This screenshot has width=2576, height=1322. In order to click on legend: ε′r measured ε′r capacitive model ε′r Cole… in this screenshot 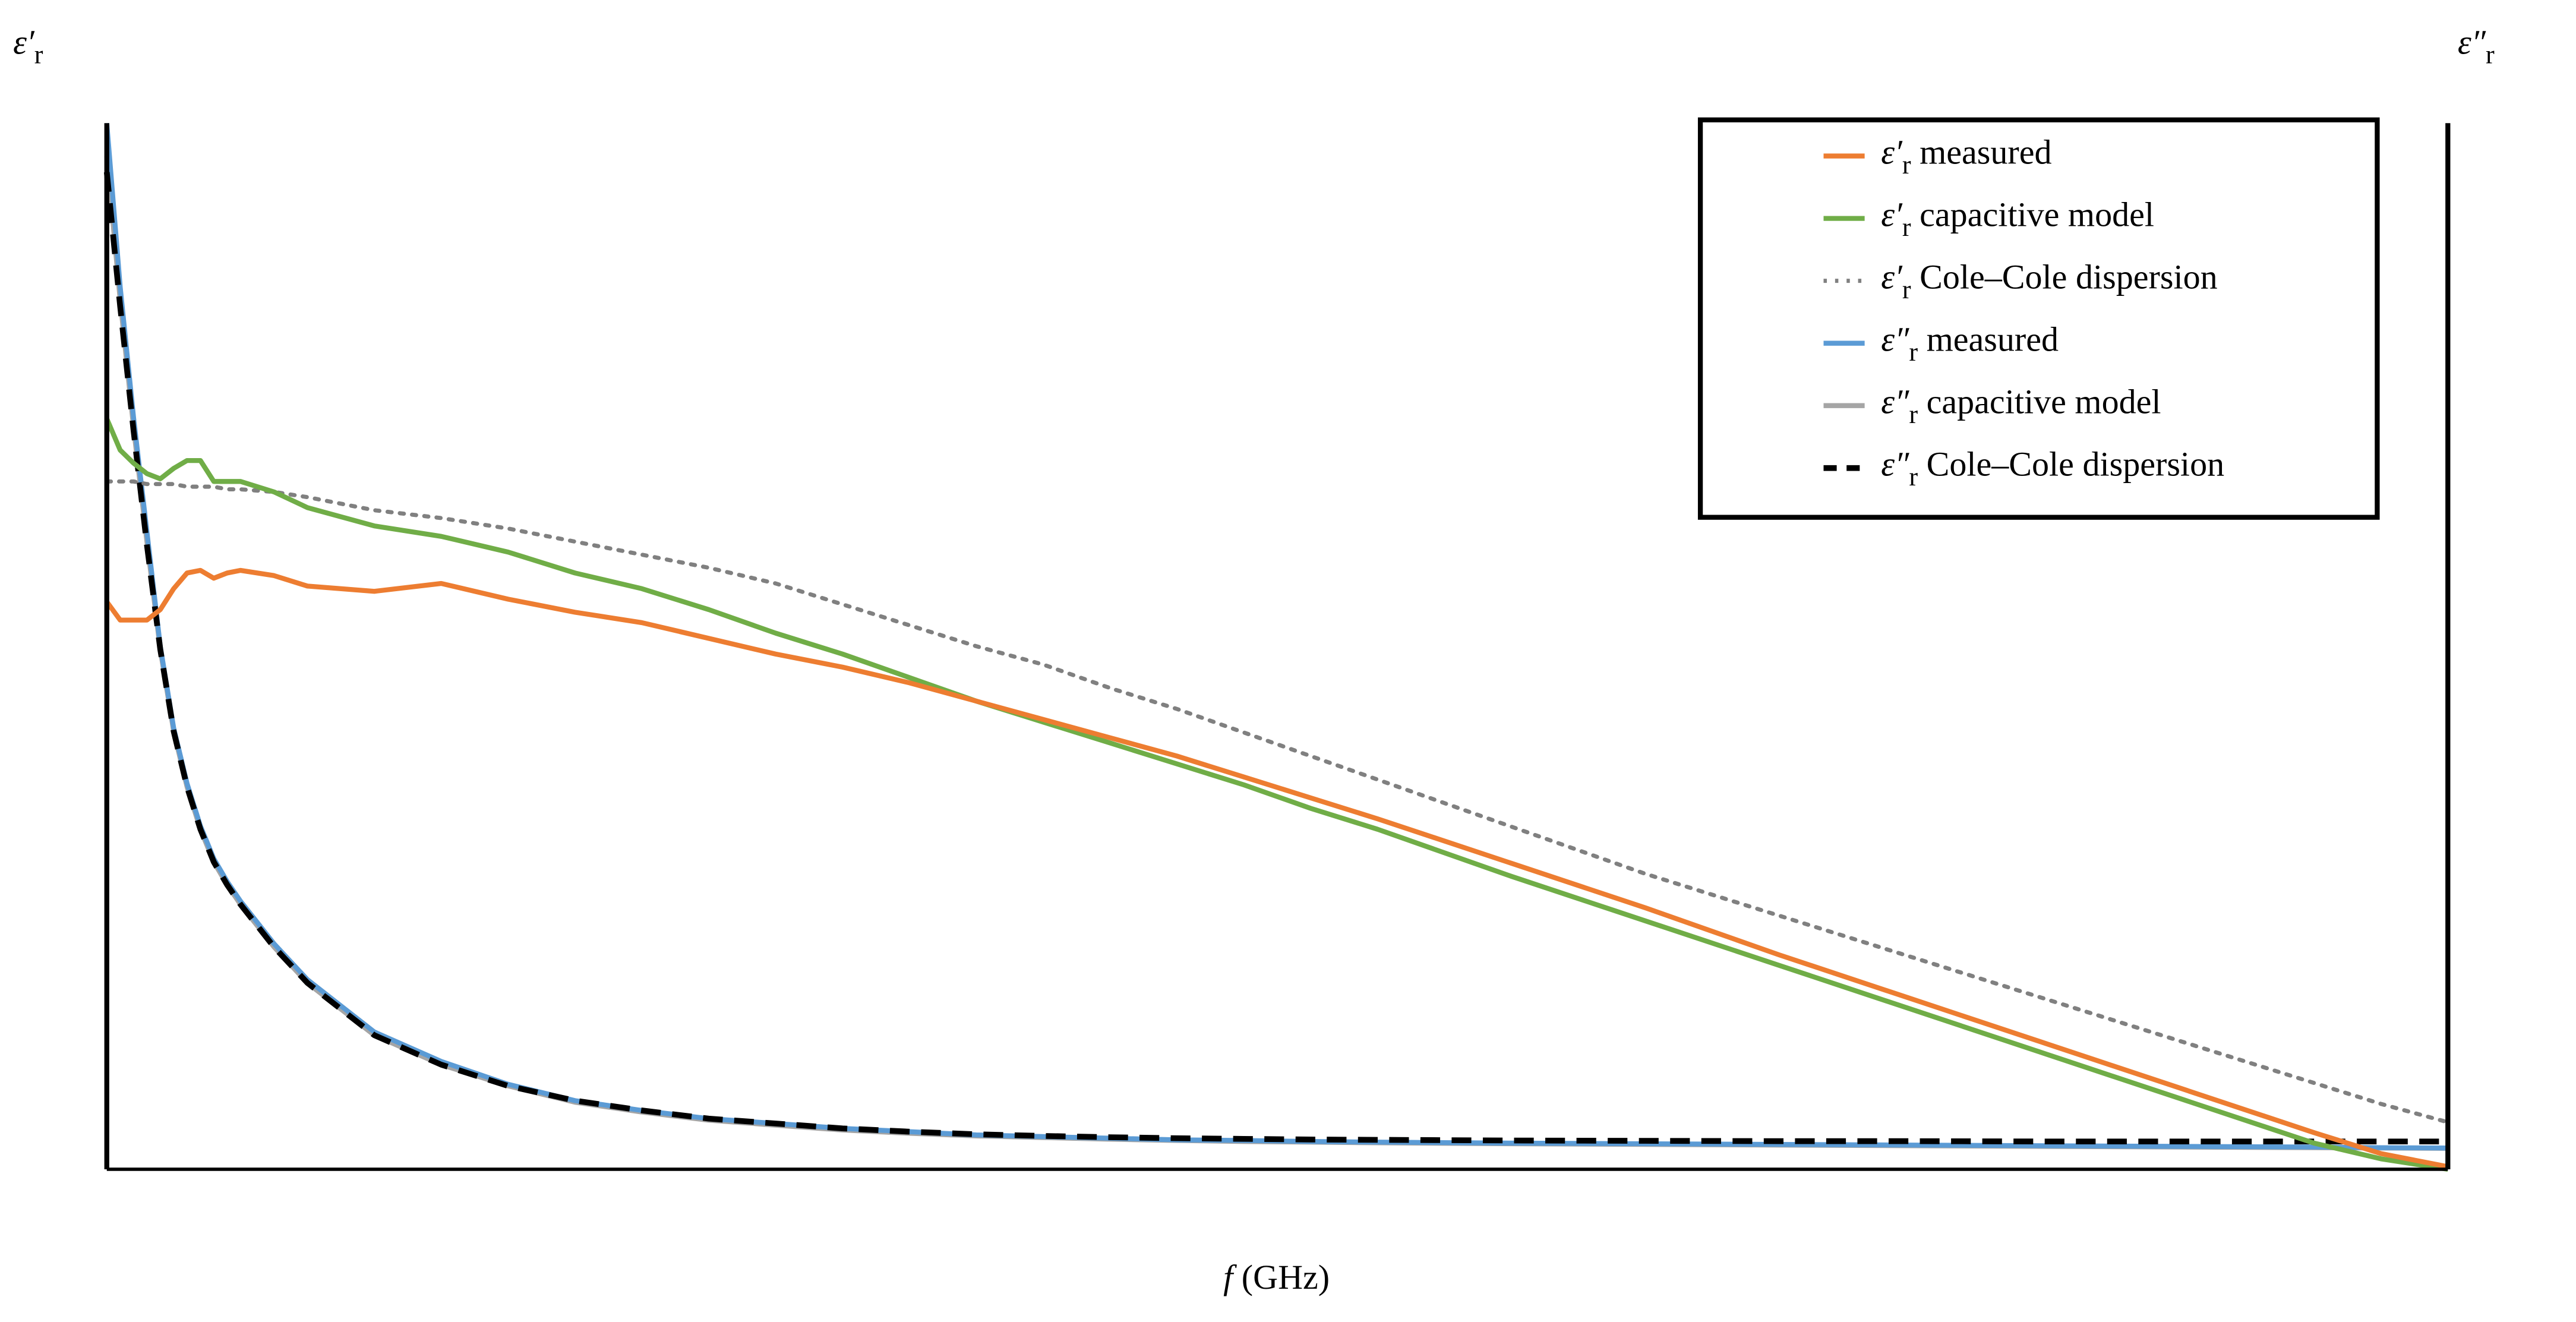, I will do `click(2038, 319)`.